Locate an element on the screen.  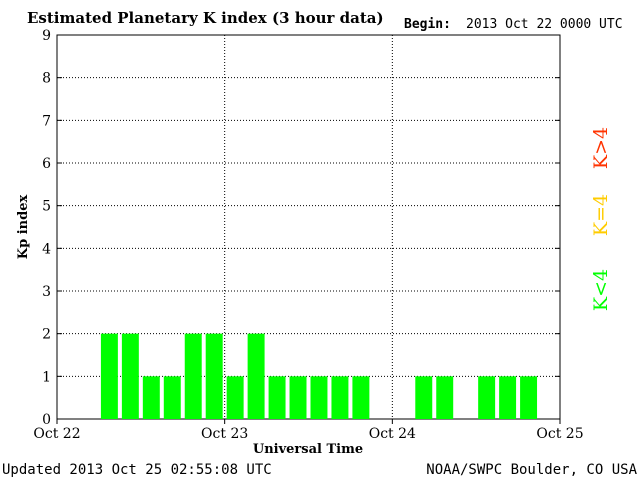
x-axis-ticks: Oct 22 Oct 23 Oct 24 Oct 25 is located at coordinates (308, 430).